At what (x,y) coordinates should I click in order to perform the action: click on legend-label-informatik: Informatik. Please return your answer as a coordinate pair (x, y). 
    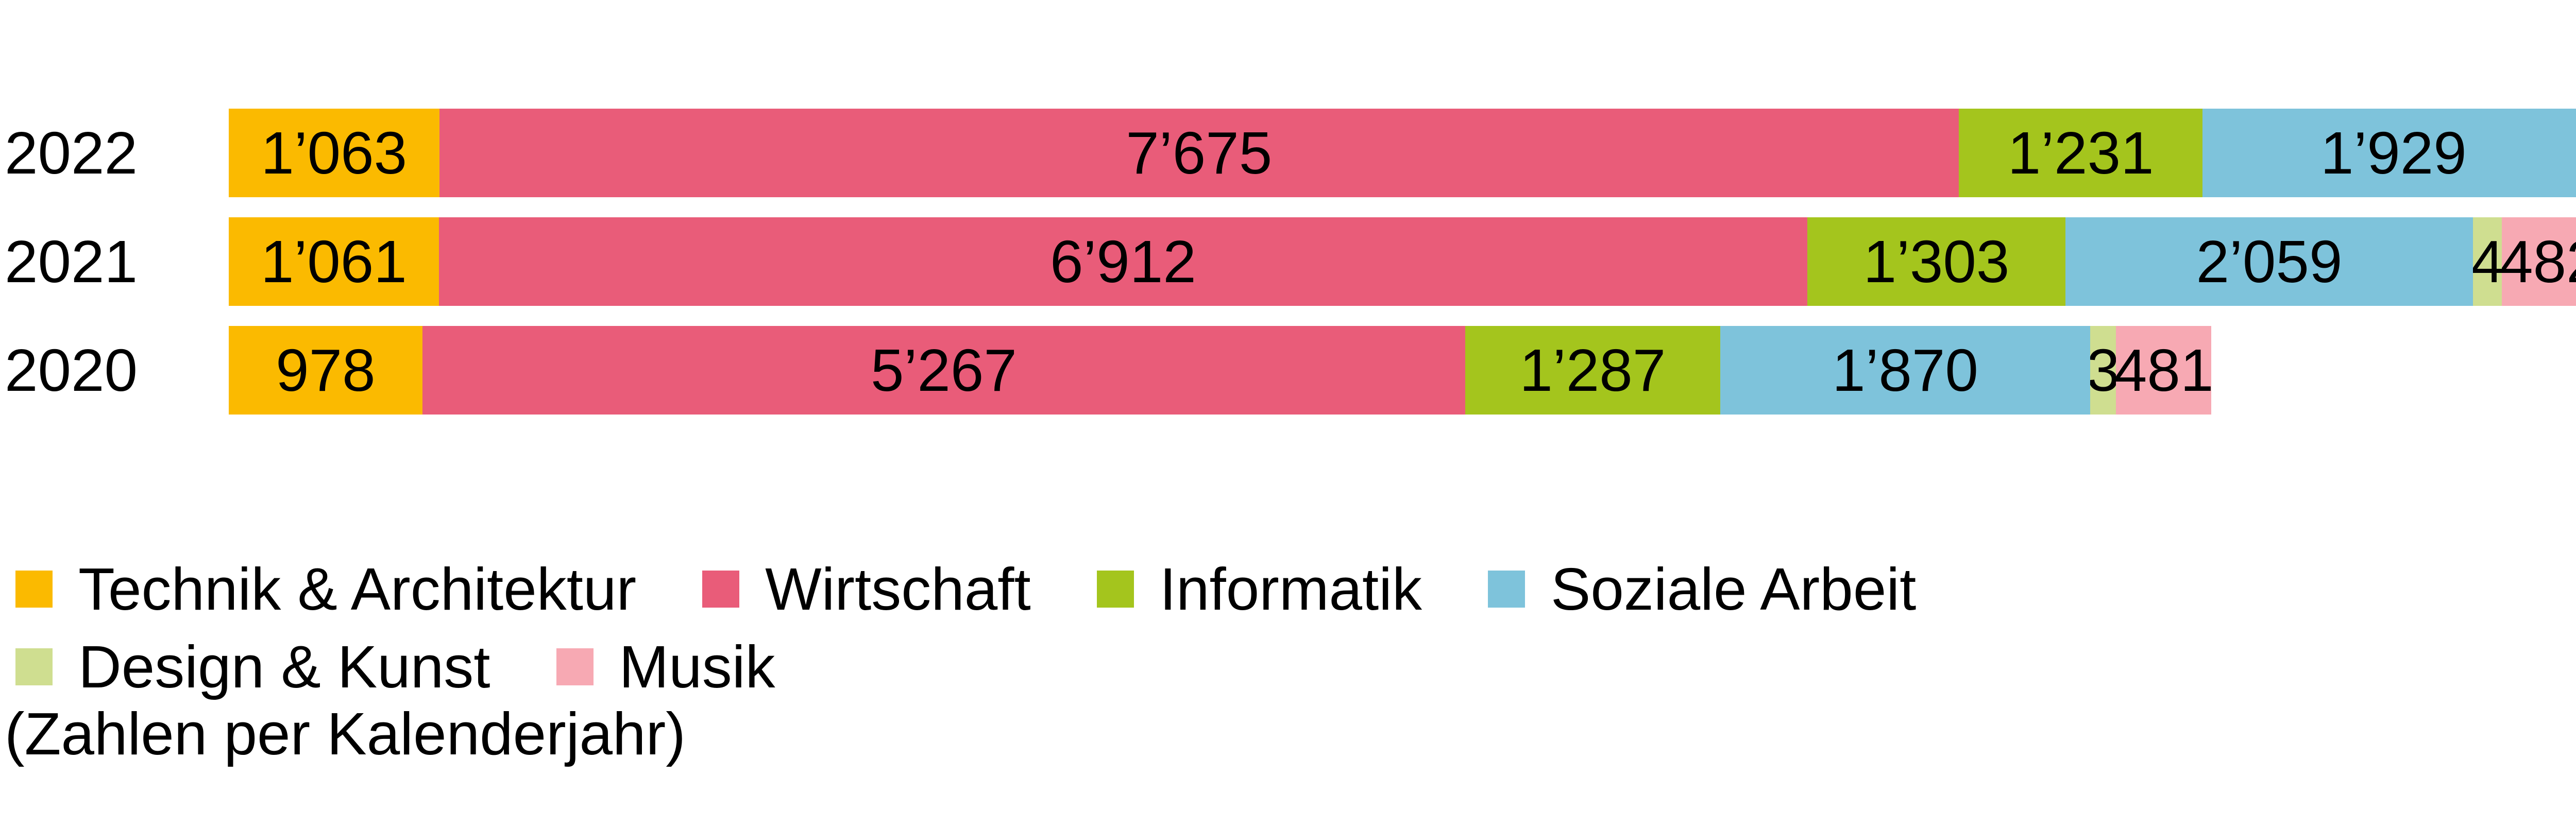
    Looking at the image, I should click on (1290, 589).